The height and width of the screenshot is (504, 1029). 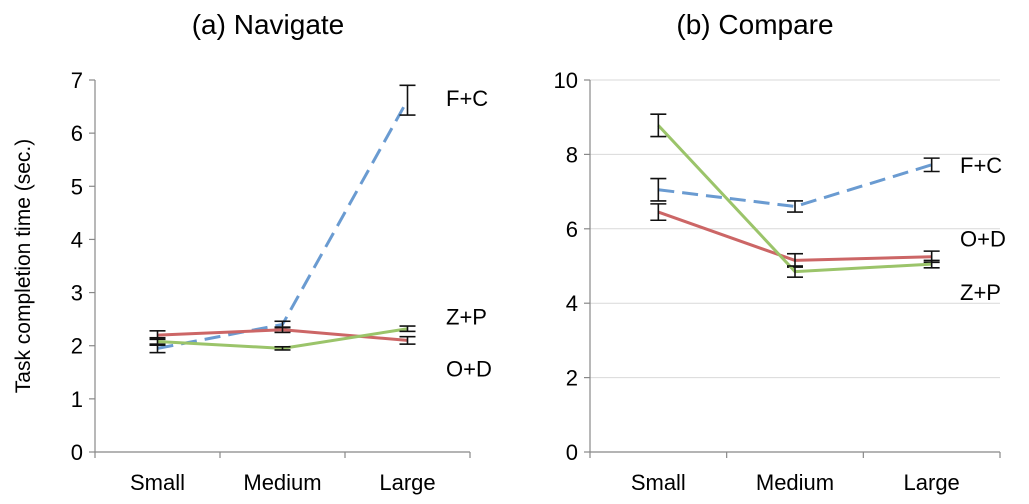 What do you see at coordinates (77, 293) in the screenshot?
I see `y-tick-label: 3` at bounding box center [77, 293].